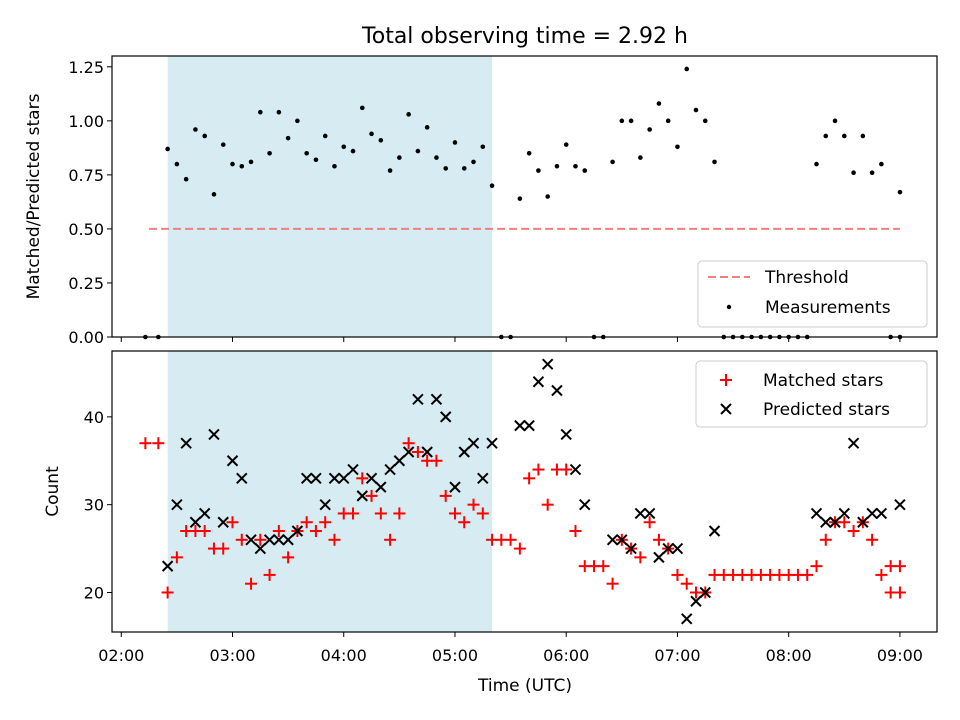  What do you see at coordinates (524, 36) in the screenshot?
I see `chart-title: Total observing time = 2.92 h` at bounding box center [524, 36].